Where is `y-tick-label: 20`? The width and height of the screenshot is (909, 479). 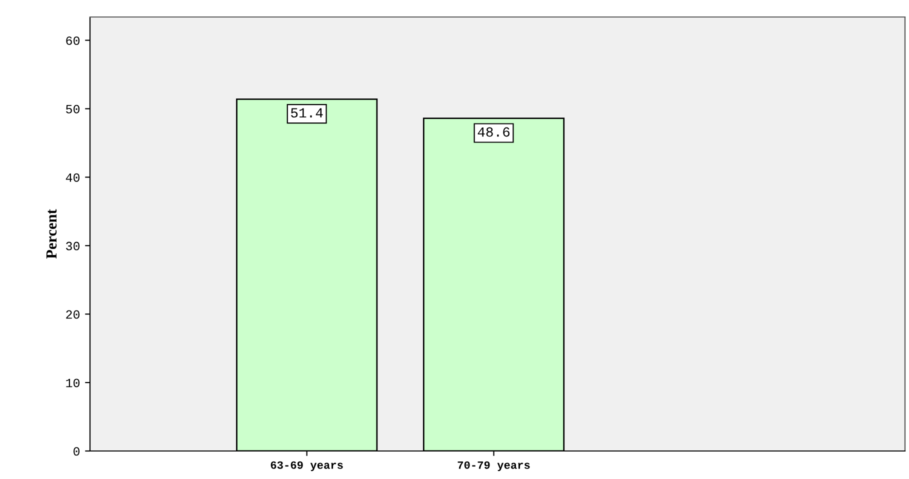
y-tick-label: 20 is located at coordinates (73, 314).